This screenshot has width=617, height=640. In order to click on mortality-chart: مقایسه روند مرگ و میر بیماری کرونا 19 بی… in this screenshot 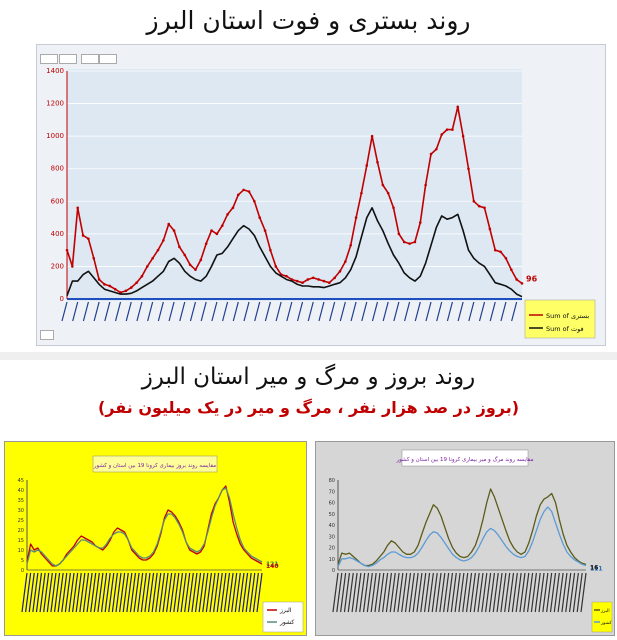, I will do `click(471, 541)`.